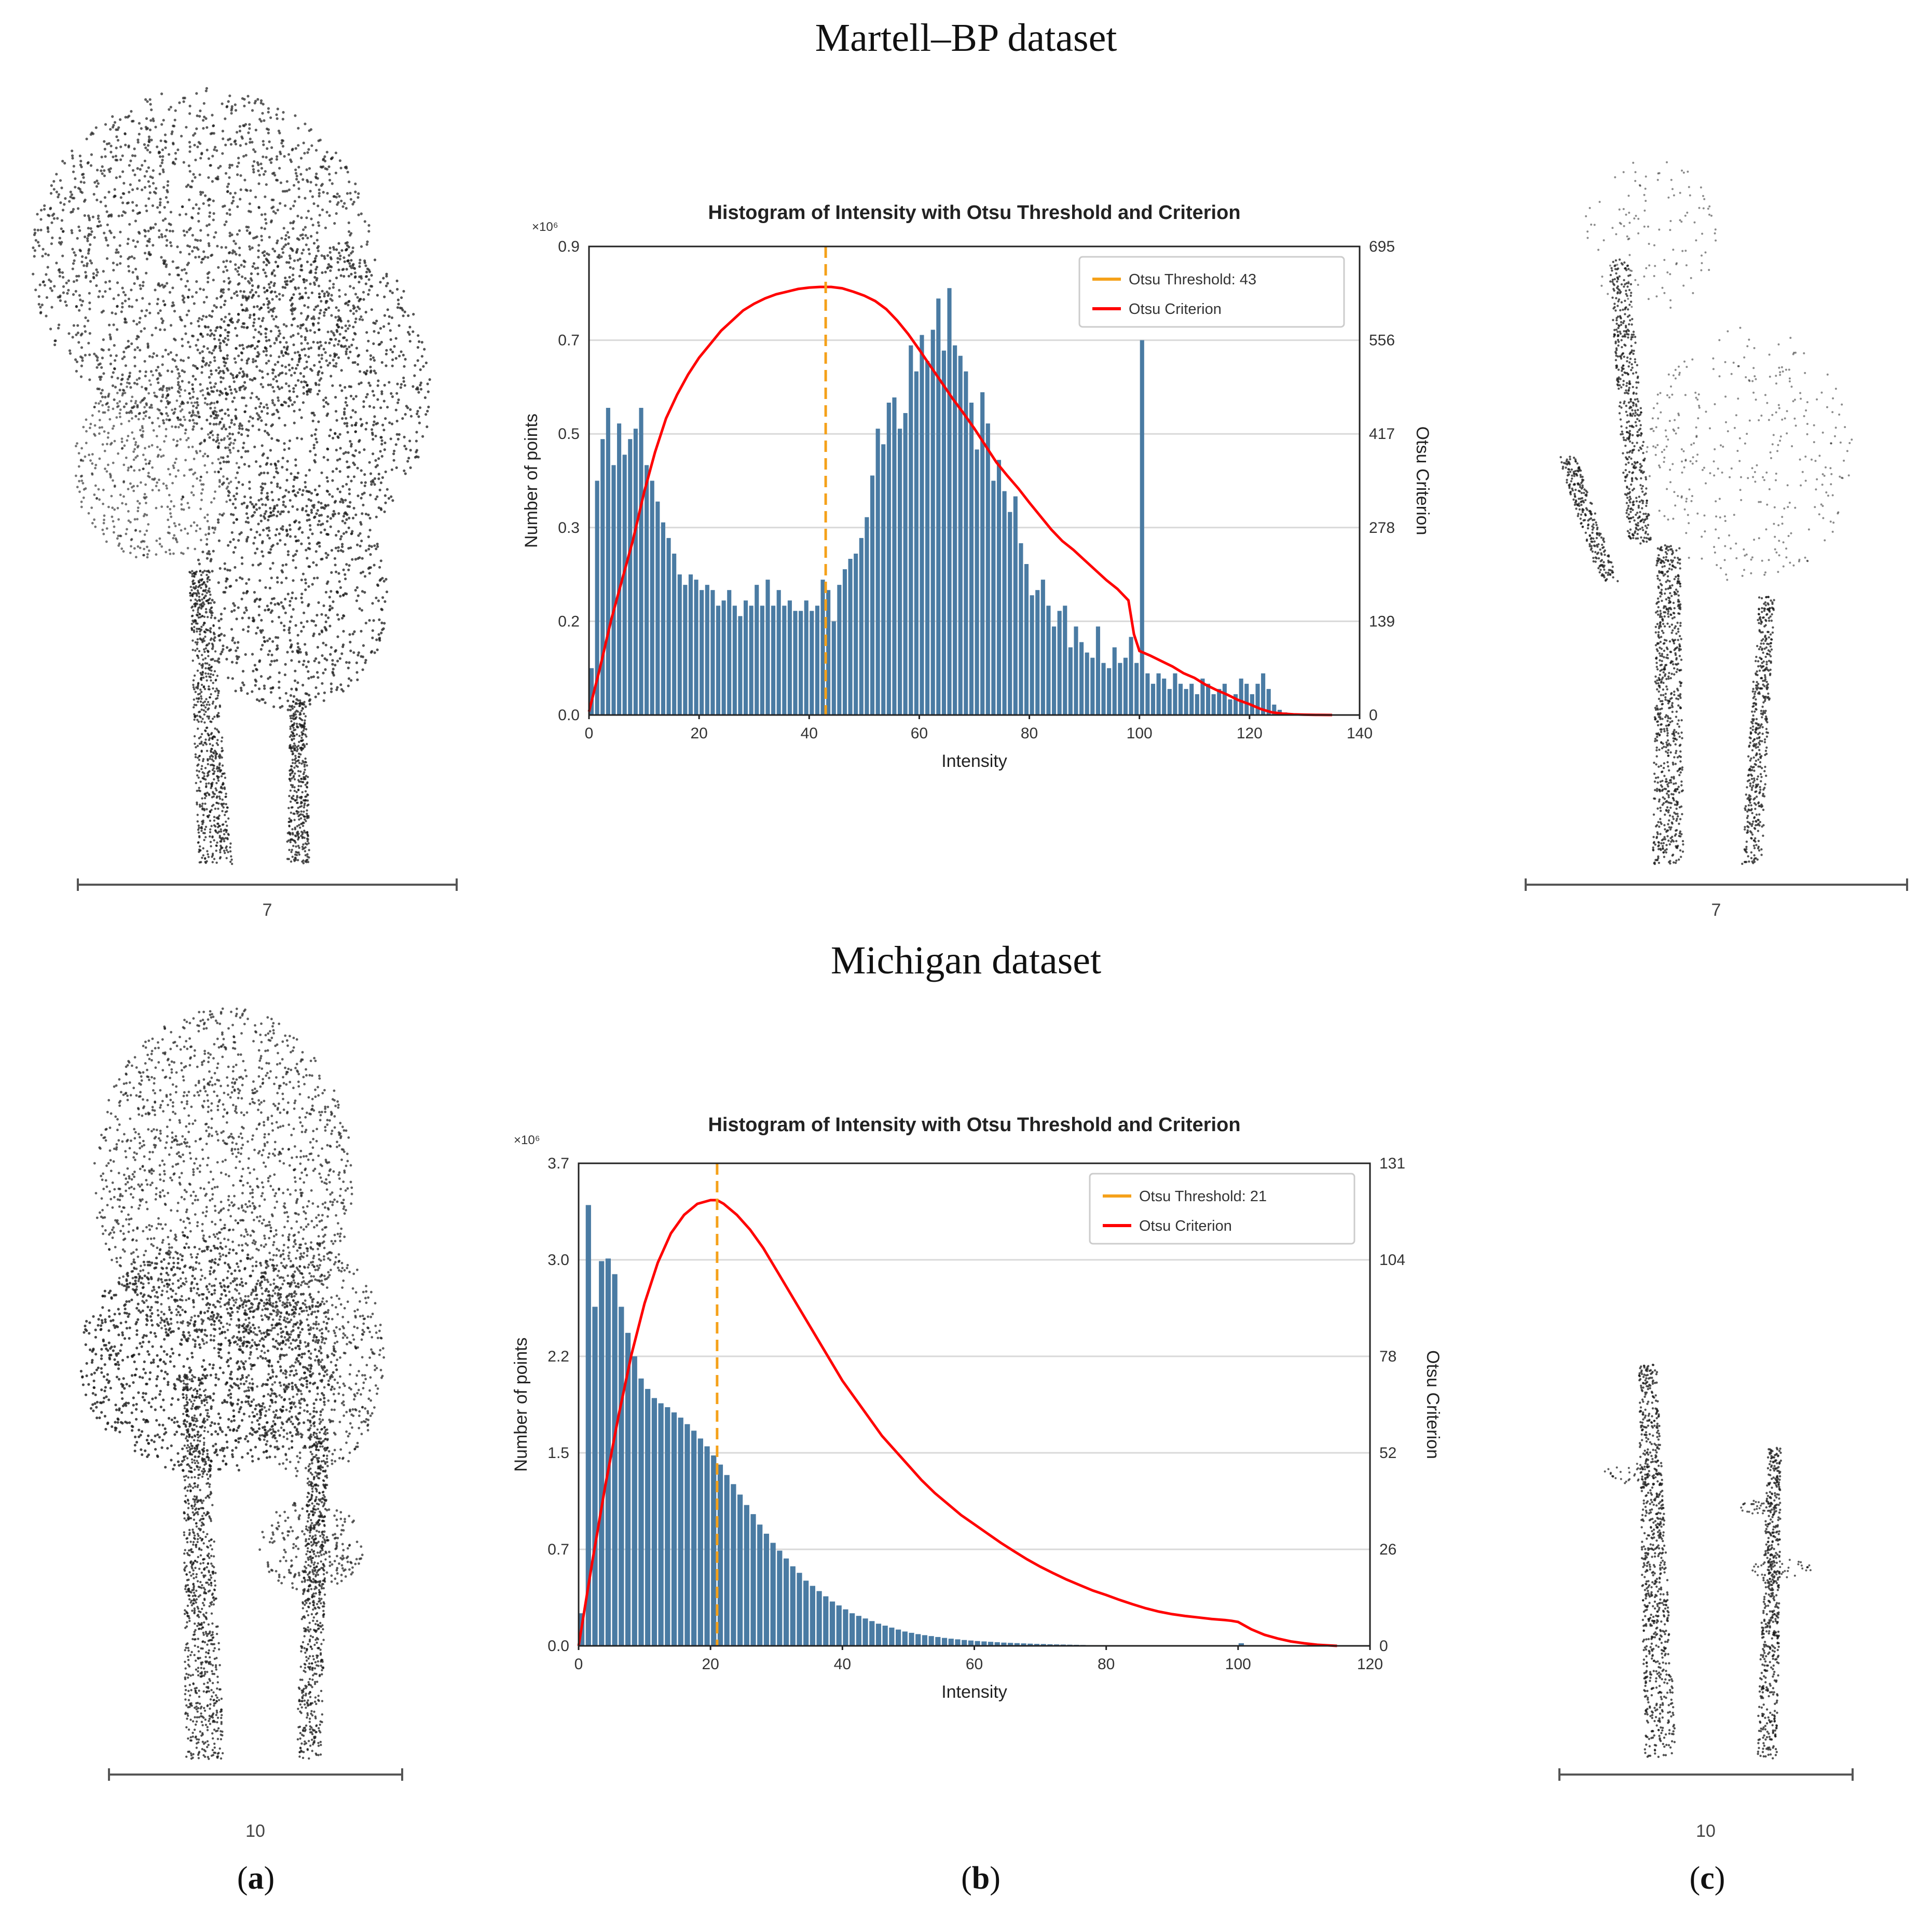 Image resolution: width=1932 pixels, height=1911 pixels. What do you see at coordinates (1706, 513) in the screenshot?
I see `point-cloud-martell-wood` at bounding box center [1706, 513].